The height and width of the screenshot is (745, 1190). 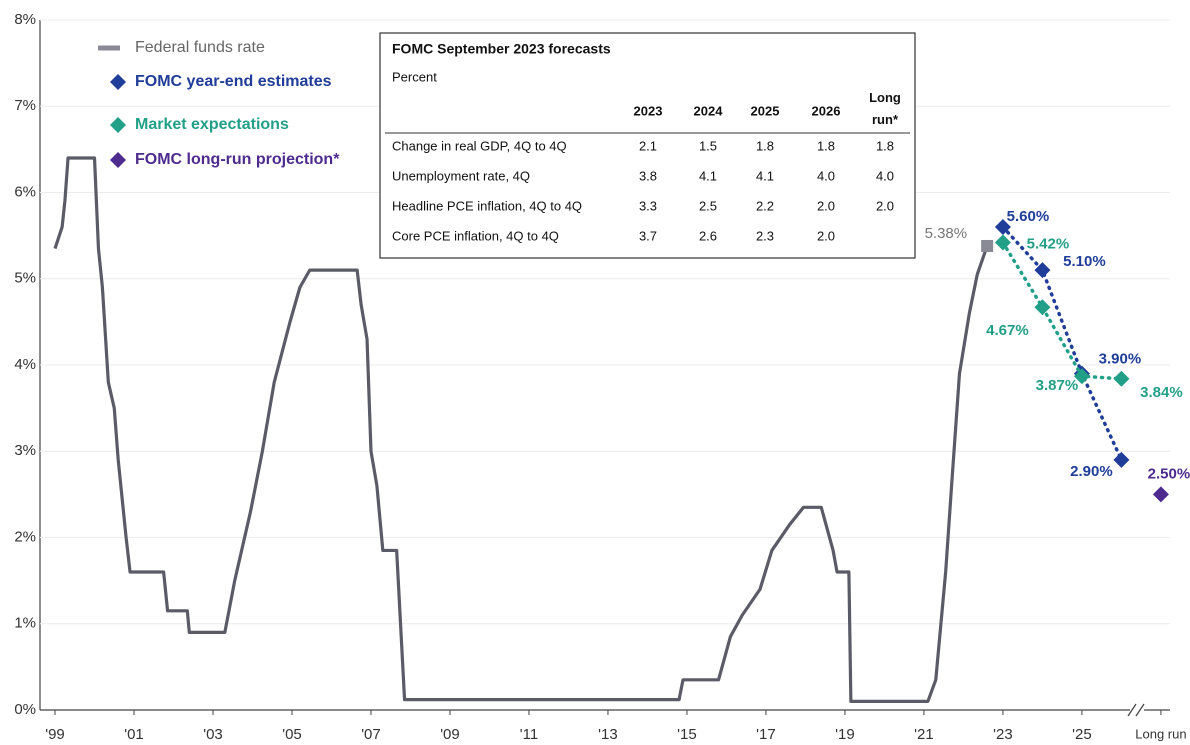 I want to click on y-tick-label: 3%, so click(x=25, y=450).